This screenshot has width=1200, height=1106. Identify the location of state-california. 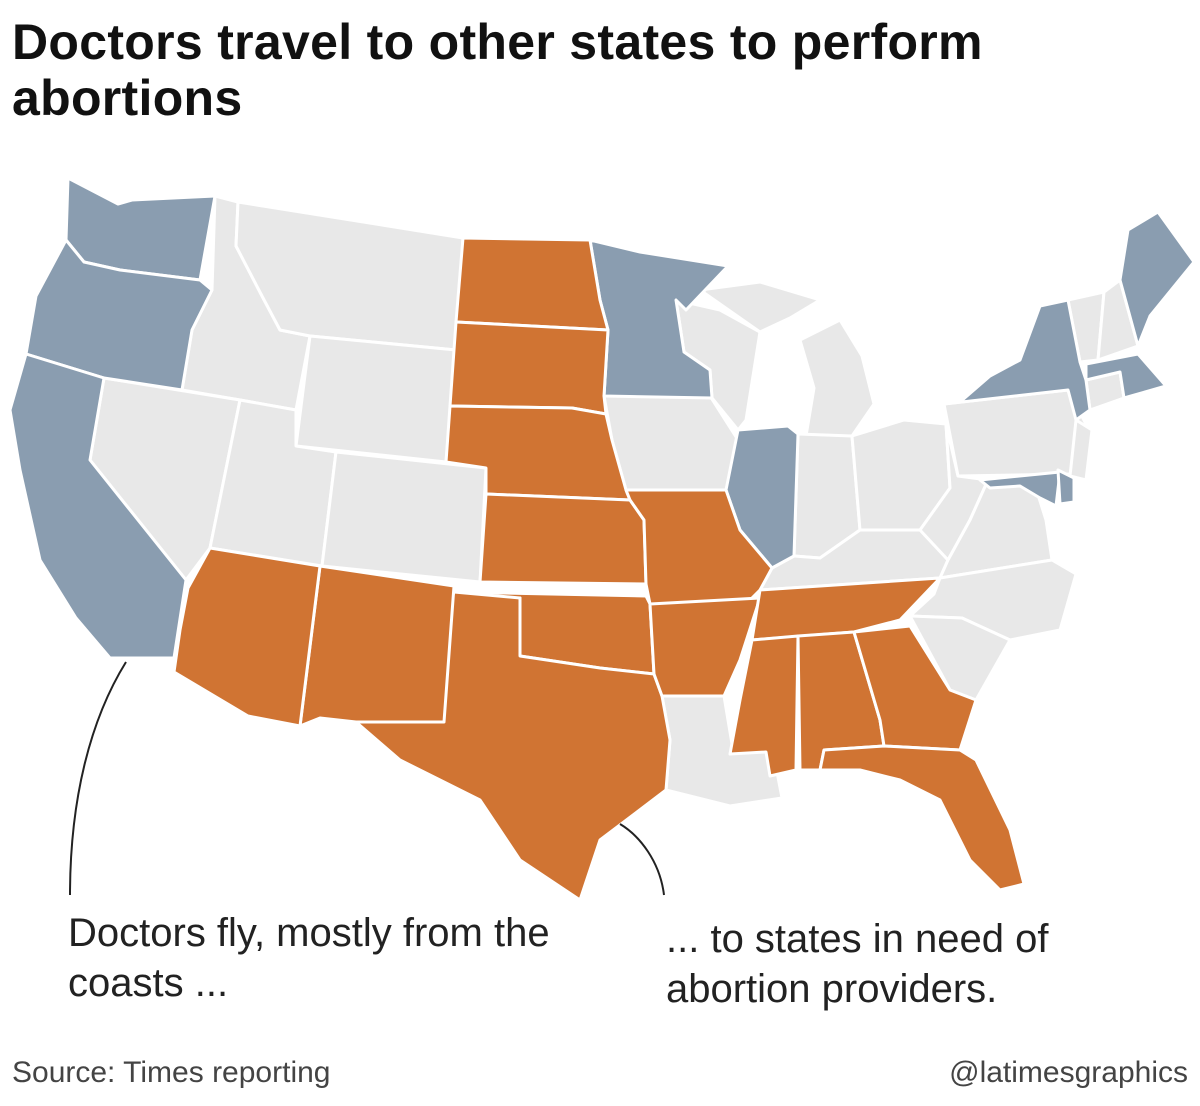
(98, 506).